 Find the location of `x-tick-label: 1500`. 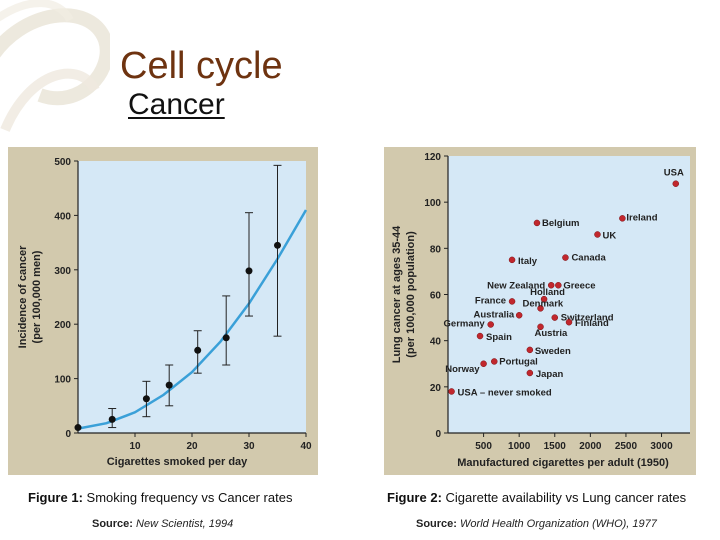

x-tick-label: 1500 is located at coordinates (555, 446).